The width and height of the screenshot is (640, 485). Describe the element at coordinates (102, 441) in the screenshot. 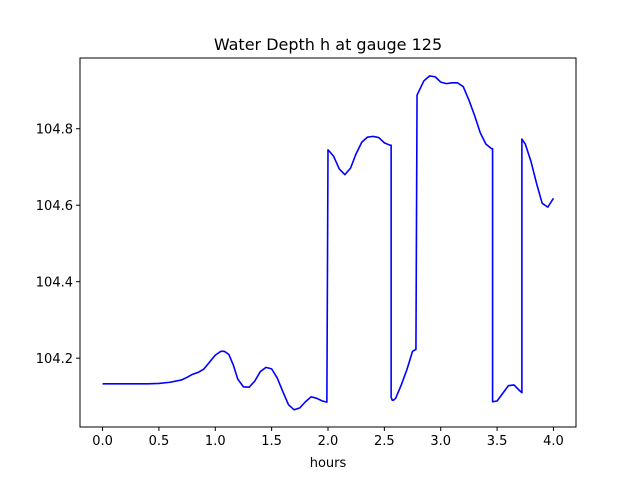

I see `x-tick-label: 0.0` at that location.